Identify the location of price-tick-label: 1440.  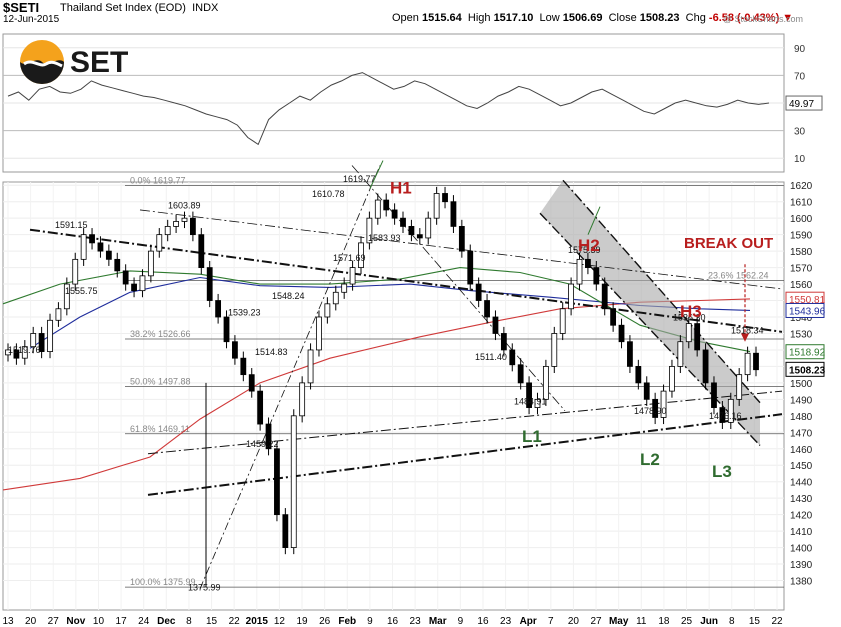
(801, 483).